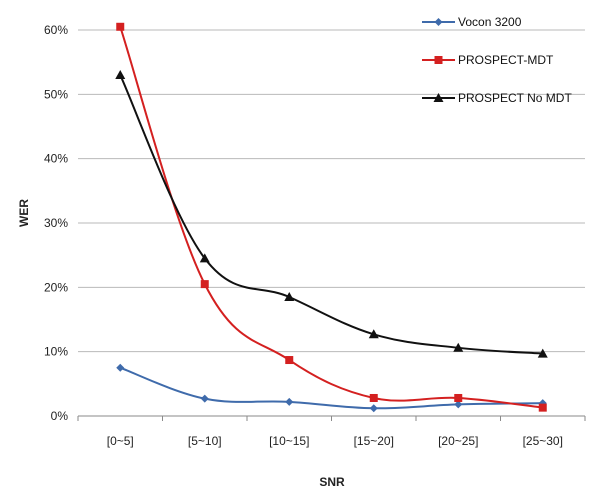 The width and height of the screenshot is (591, 491). I want to click on y-tick-label: 50%, so click(56, 94).